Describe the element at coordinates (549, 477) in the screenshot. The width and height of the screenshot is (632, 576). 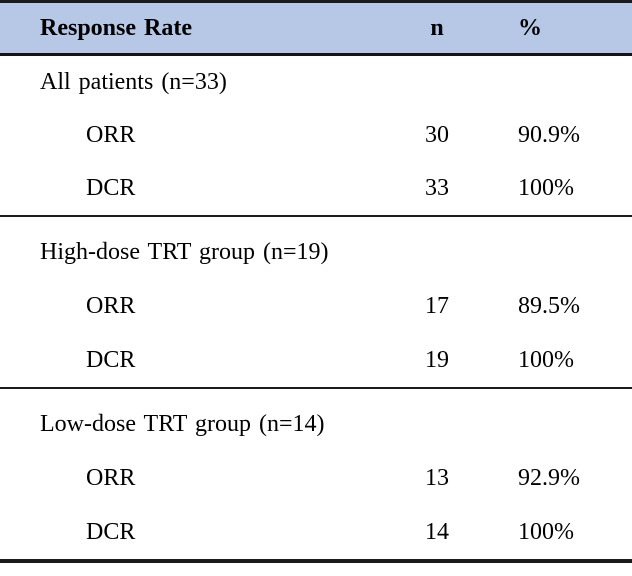
I see `row-pct-value: 92.9%` at that location.